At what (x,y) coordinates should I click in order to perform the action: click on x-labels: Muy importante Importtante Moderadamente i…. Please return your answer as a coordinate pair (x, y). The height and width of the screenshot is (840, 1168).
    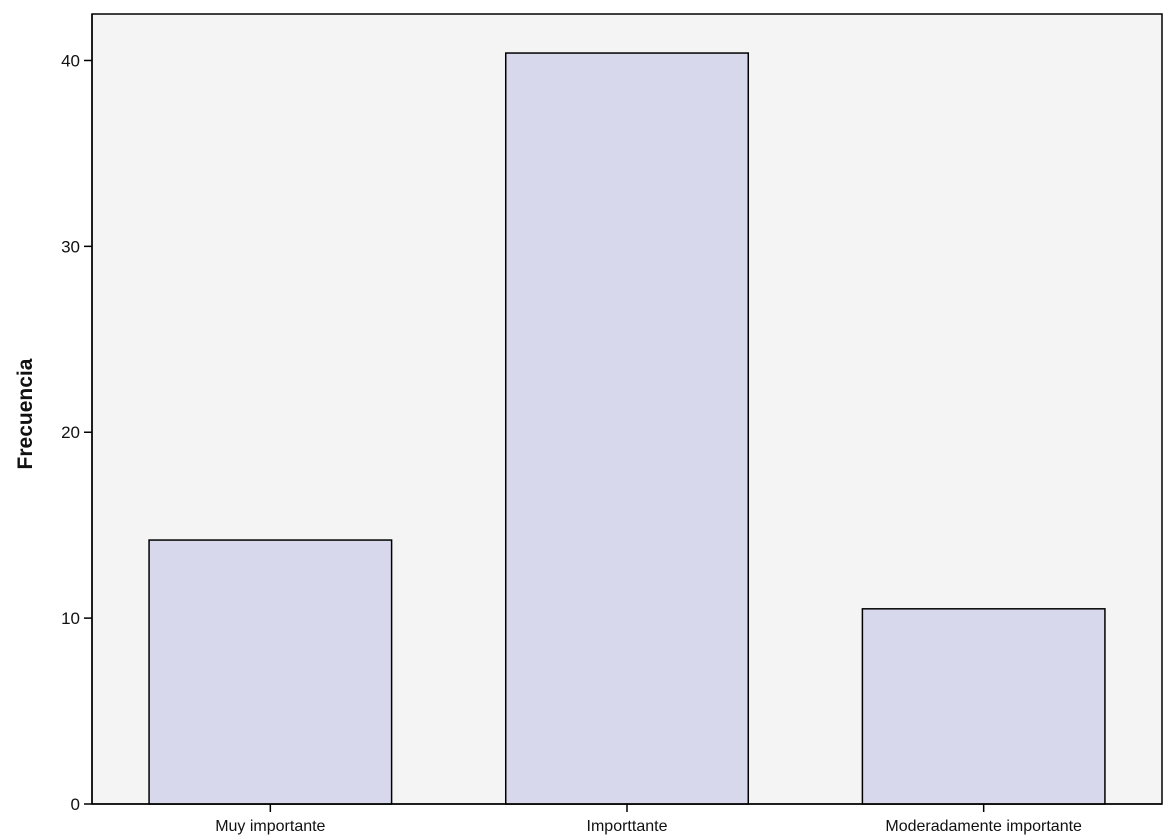
    Looking at the image, I should click on (648, 819).